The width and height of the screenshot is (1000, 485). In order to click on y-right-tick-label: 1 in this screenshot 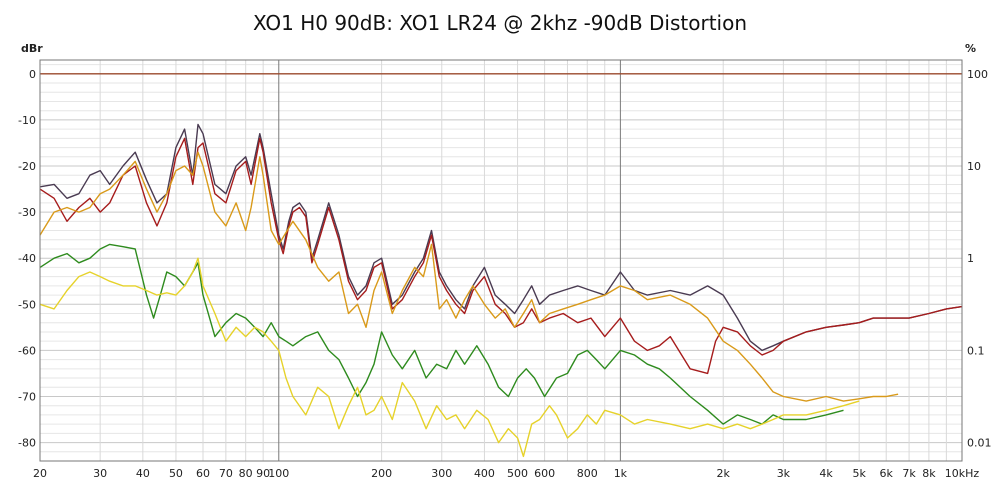, I will do `click(970, 258)`.